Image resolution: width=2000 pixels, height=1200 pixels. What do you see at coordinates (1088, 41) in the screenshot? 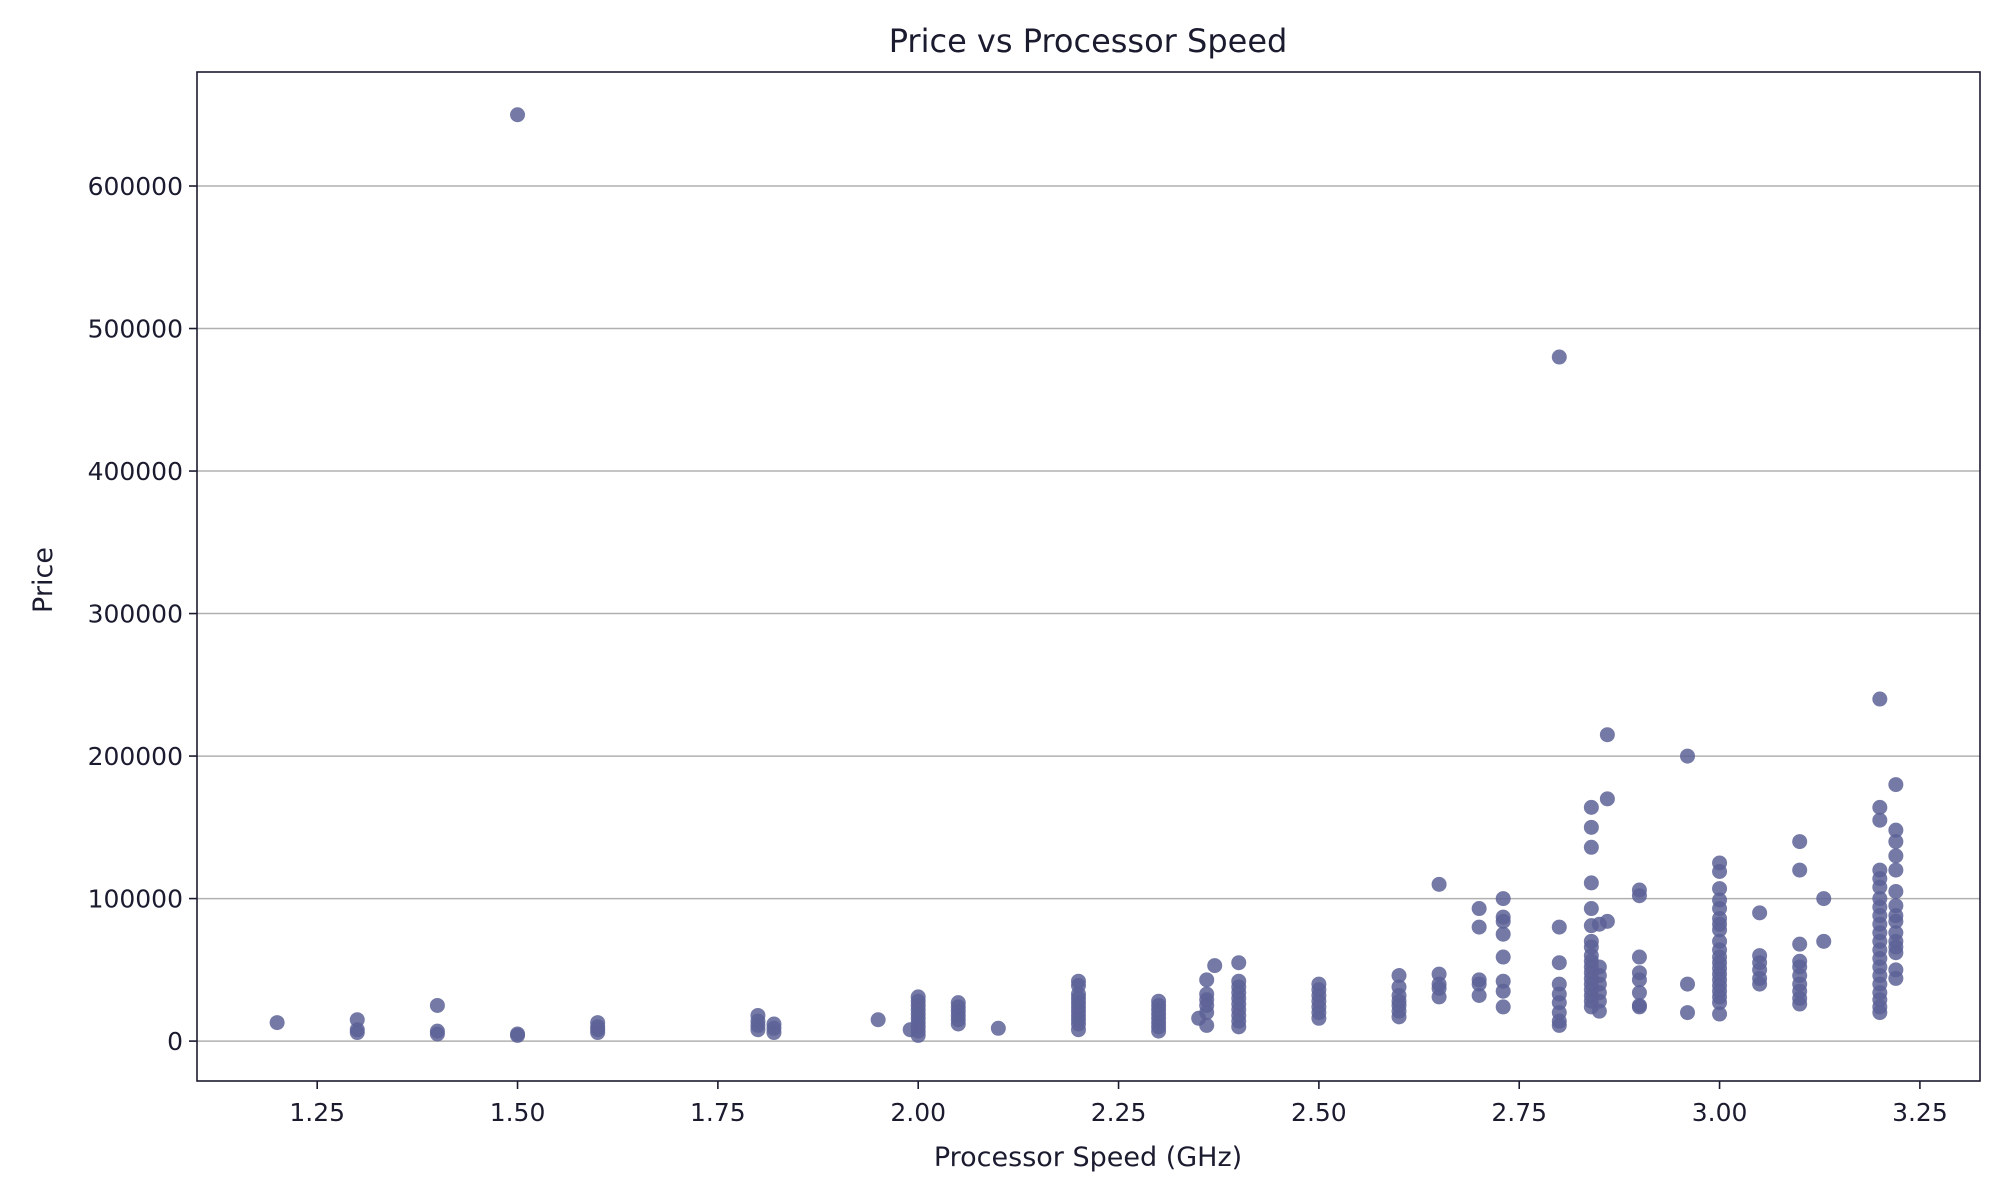
I see `chart-title: Price vs Processor Speed` at bounding box center [1088, 41].